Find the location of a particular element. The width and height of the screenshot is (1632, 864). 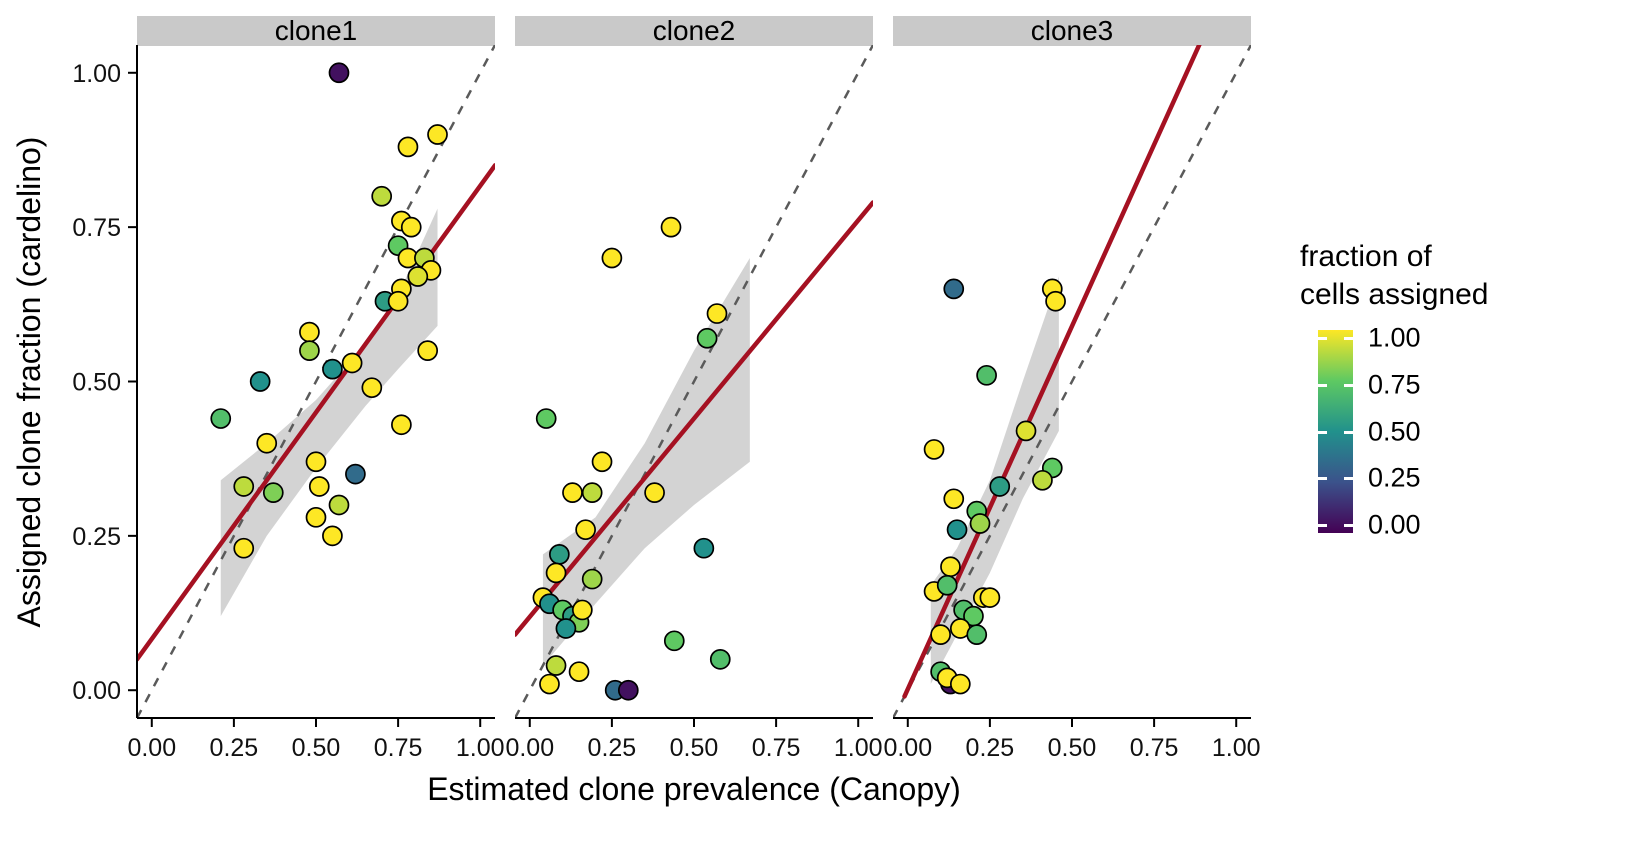

legend-tick-label: 0.75 is located at coordinates (1394, 384).